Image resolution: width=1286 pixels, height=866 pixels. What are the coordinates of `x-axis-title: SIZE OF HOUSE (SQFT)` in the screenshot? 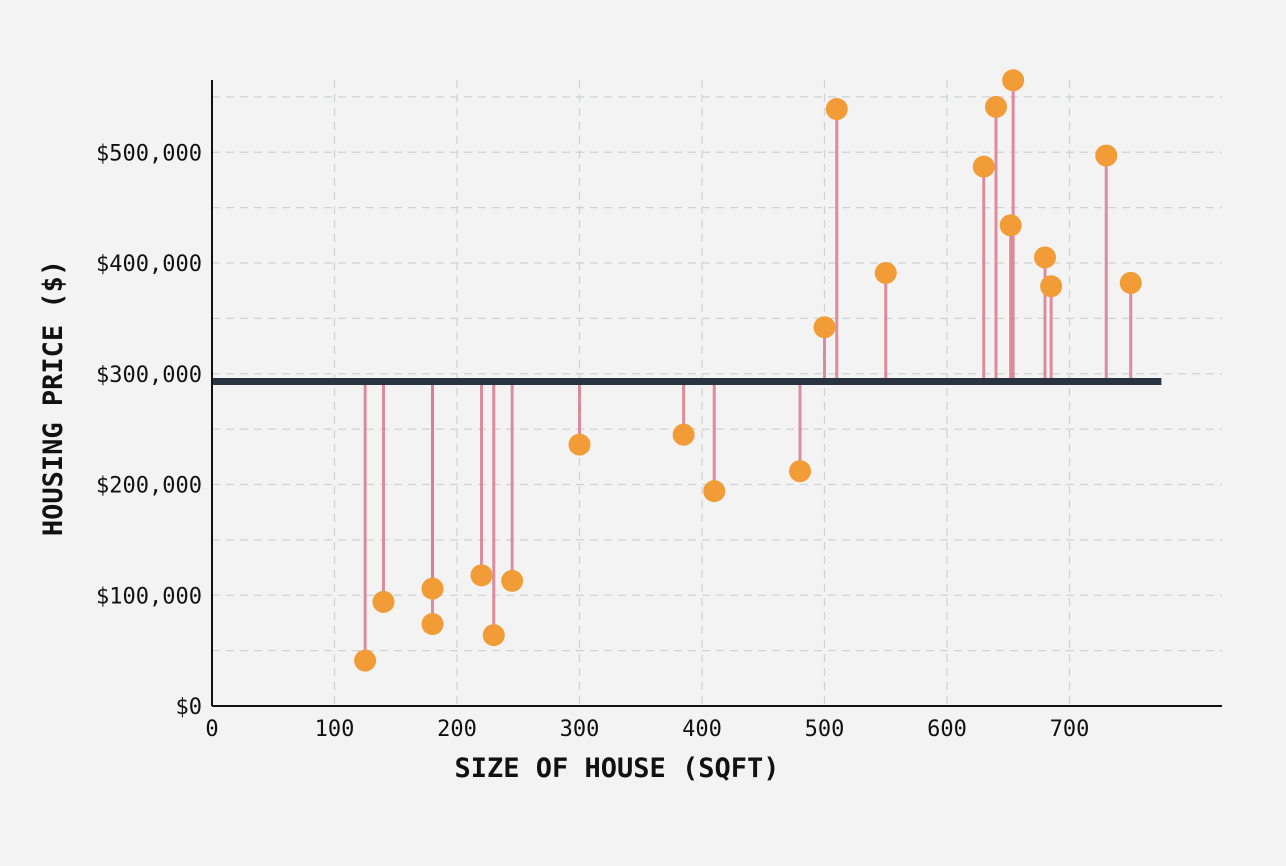 It's located at (616, 768).